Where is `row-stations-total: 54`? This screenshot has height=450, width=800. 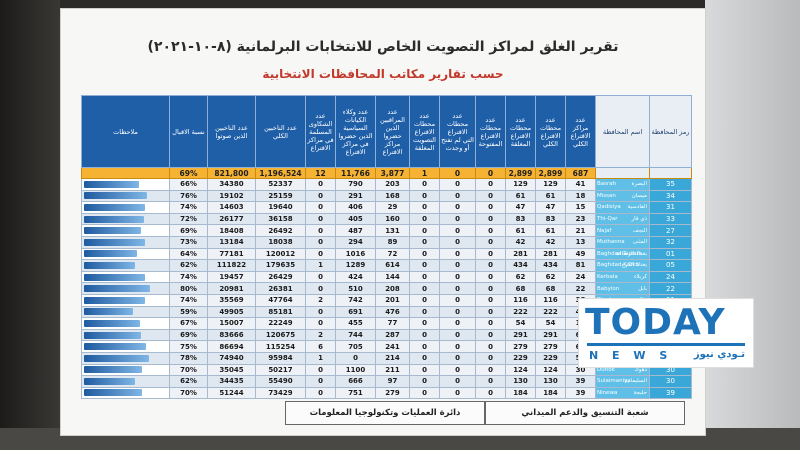 row-stations-total: 54 is located at coordinates (550, 323).